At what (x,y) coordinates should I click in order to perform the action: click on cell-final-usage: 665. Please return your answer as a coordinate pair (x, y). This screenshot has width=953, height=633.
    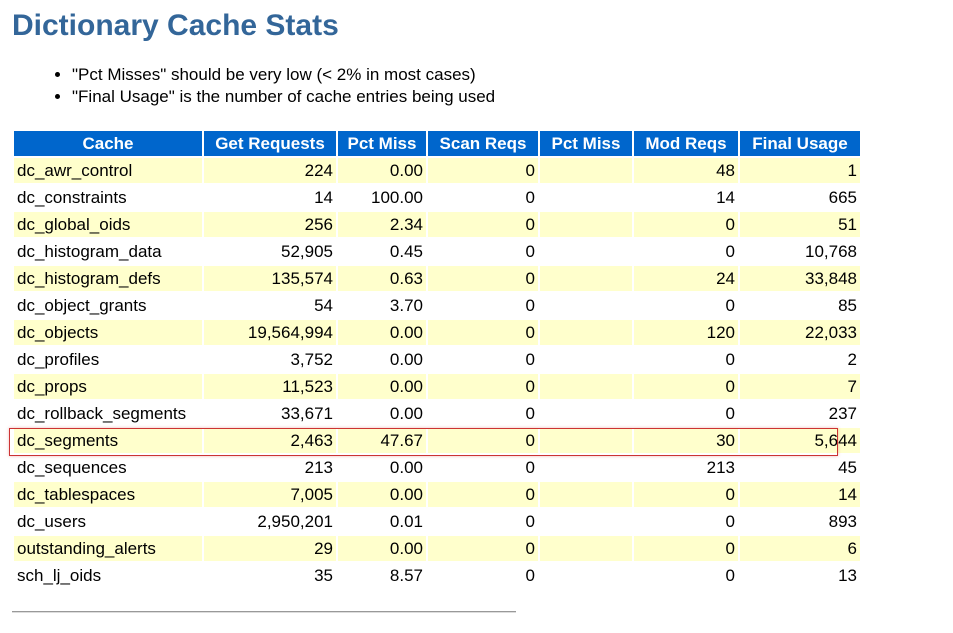
    Looking at the image, I should click on (800, 197).